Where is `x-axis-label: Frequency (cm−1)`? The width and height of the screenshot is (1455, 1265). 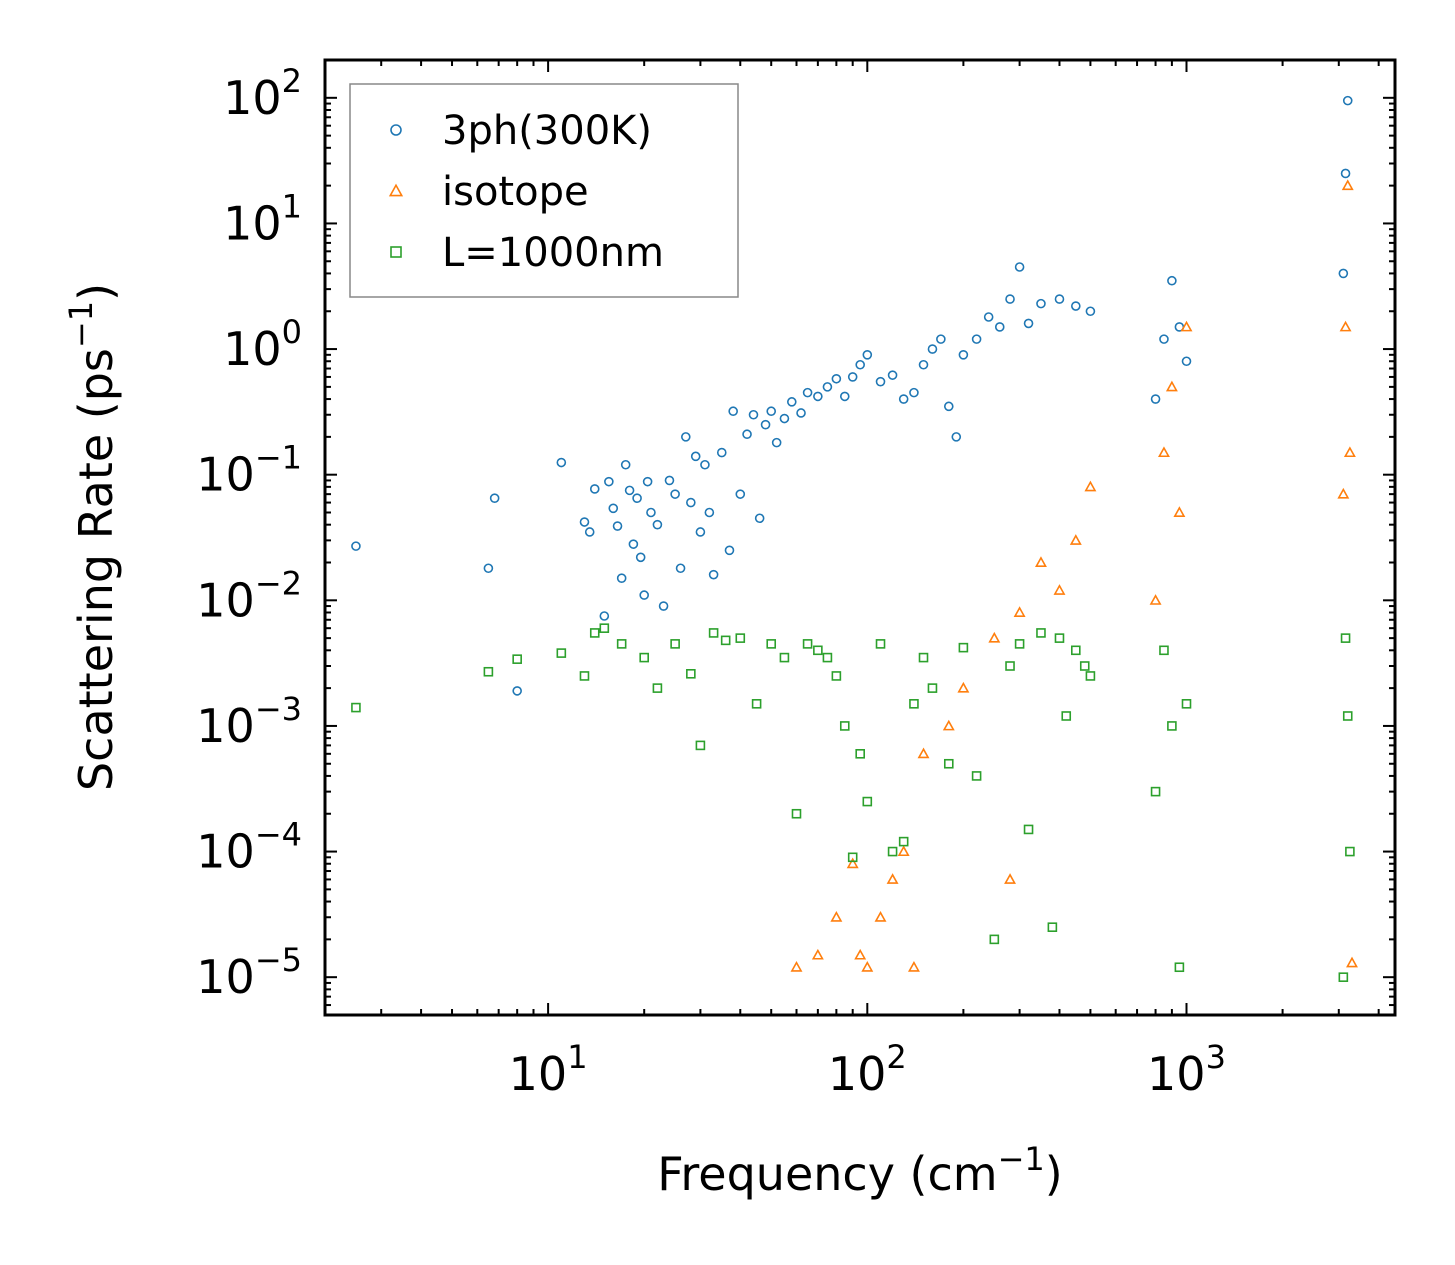 x-axis-label: Frequency (cm−1) is located at coordinates (859, 1170).